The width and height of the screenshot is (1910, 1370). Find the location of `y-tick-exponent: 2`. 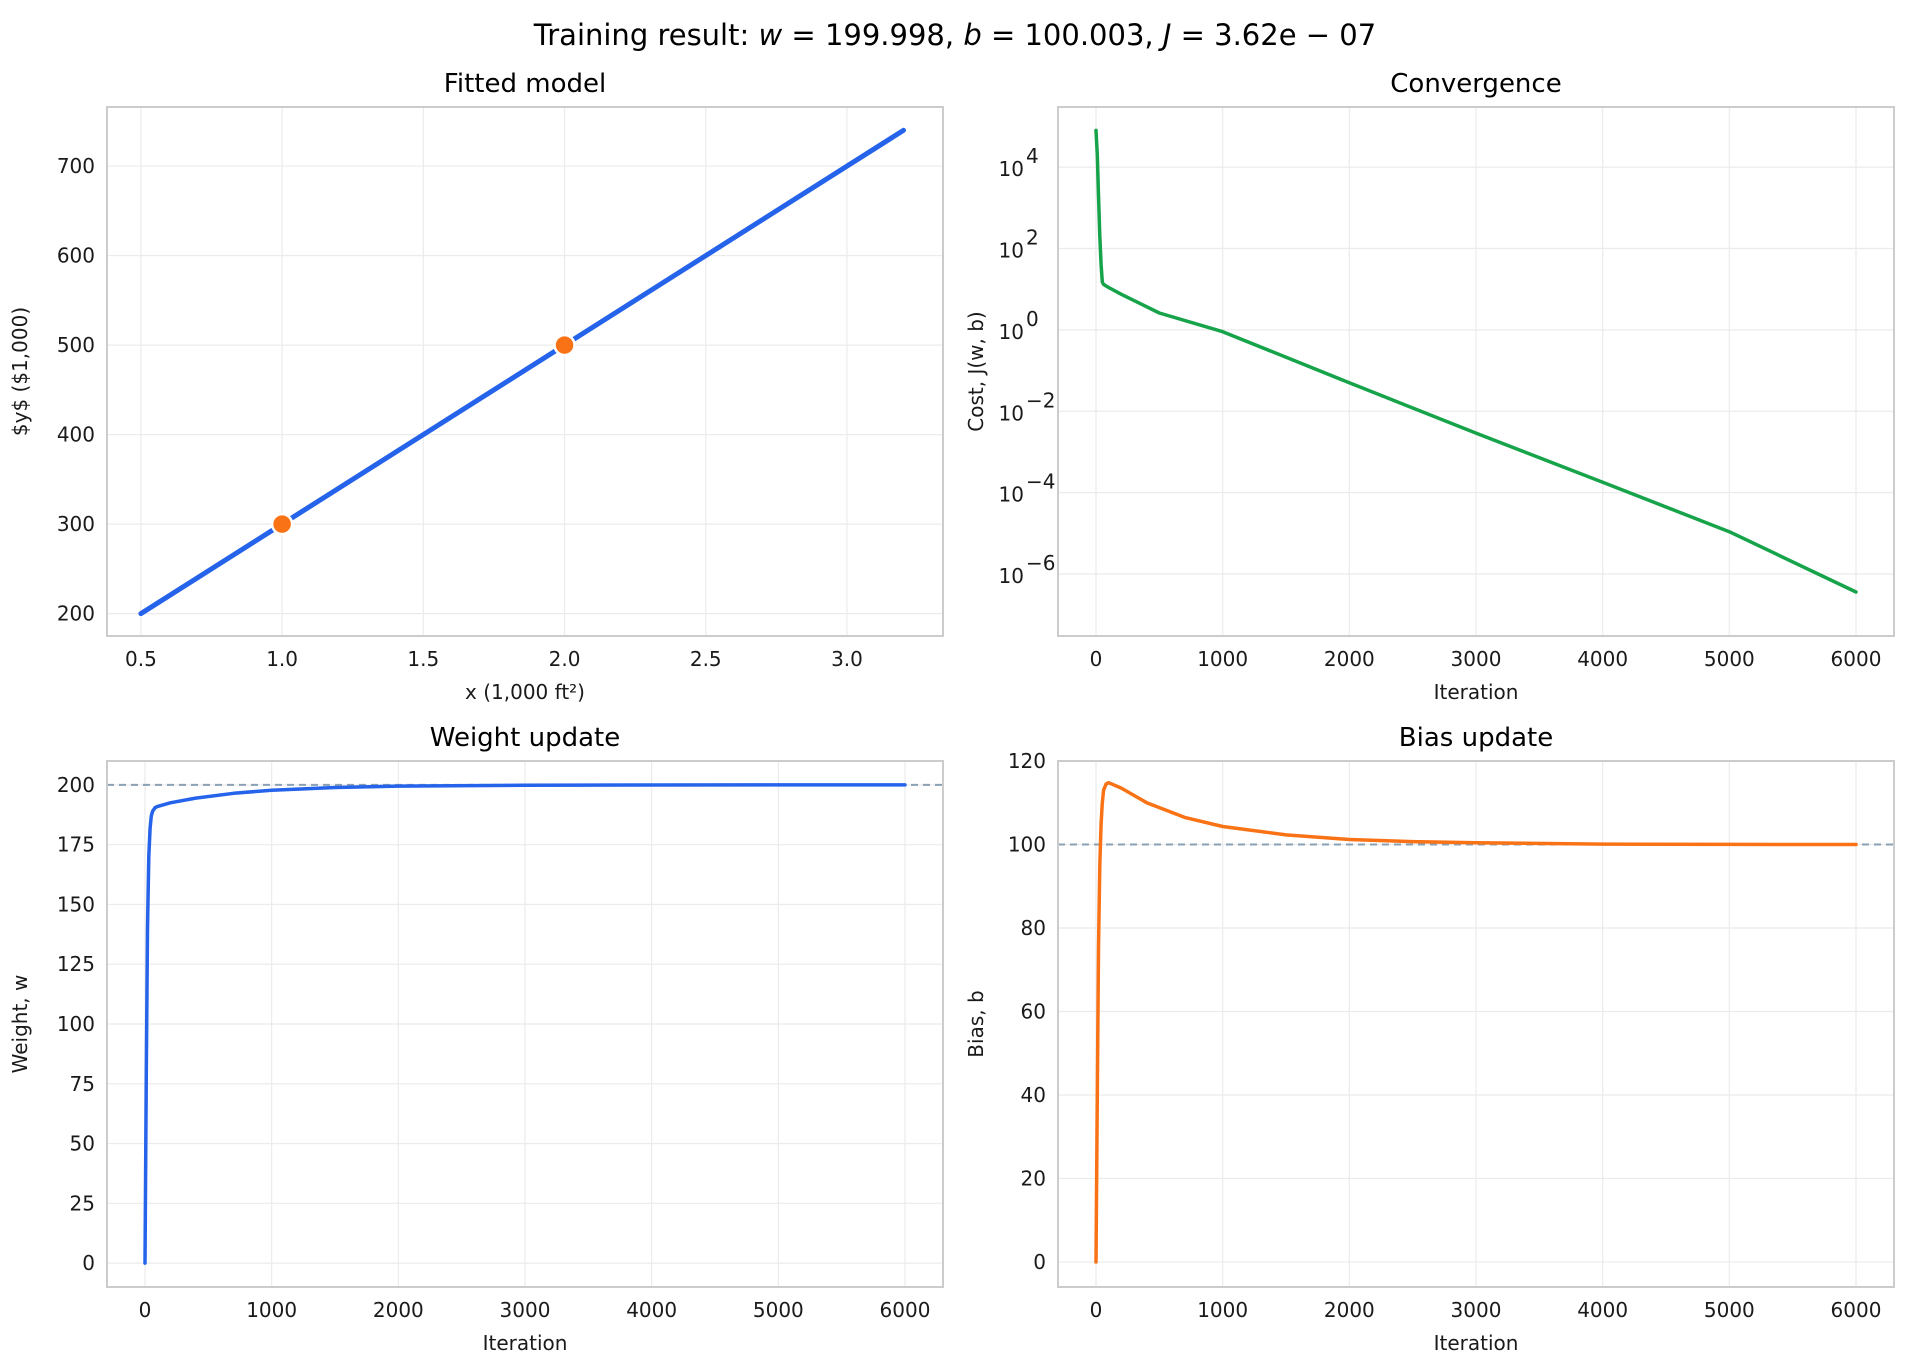

y-tick-exponent: 2 is located at coordinates (1032, 237).